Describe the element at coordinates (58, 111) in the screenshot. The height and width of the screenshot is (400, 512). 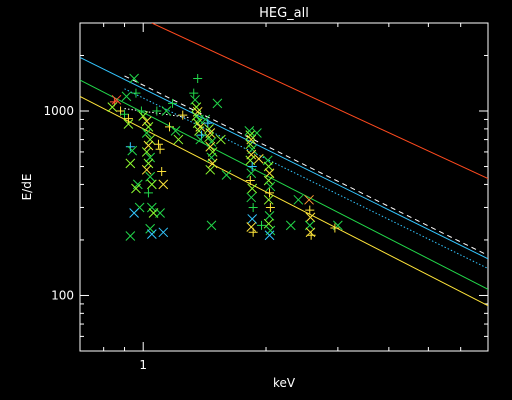
I see `y-tick-label: 1000` at that location.